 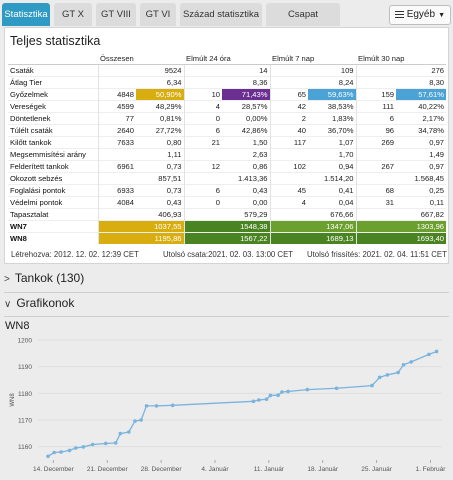 I want to click on row-label: Döntetlenek, so click(x=53, y=118).